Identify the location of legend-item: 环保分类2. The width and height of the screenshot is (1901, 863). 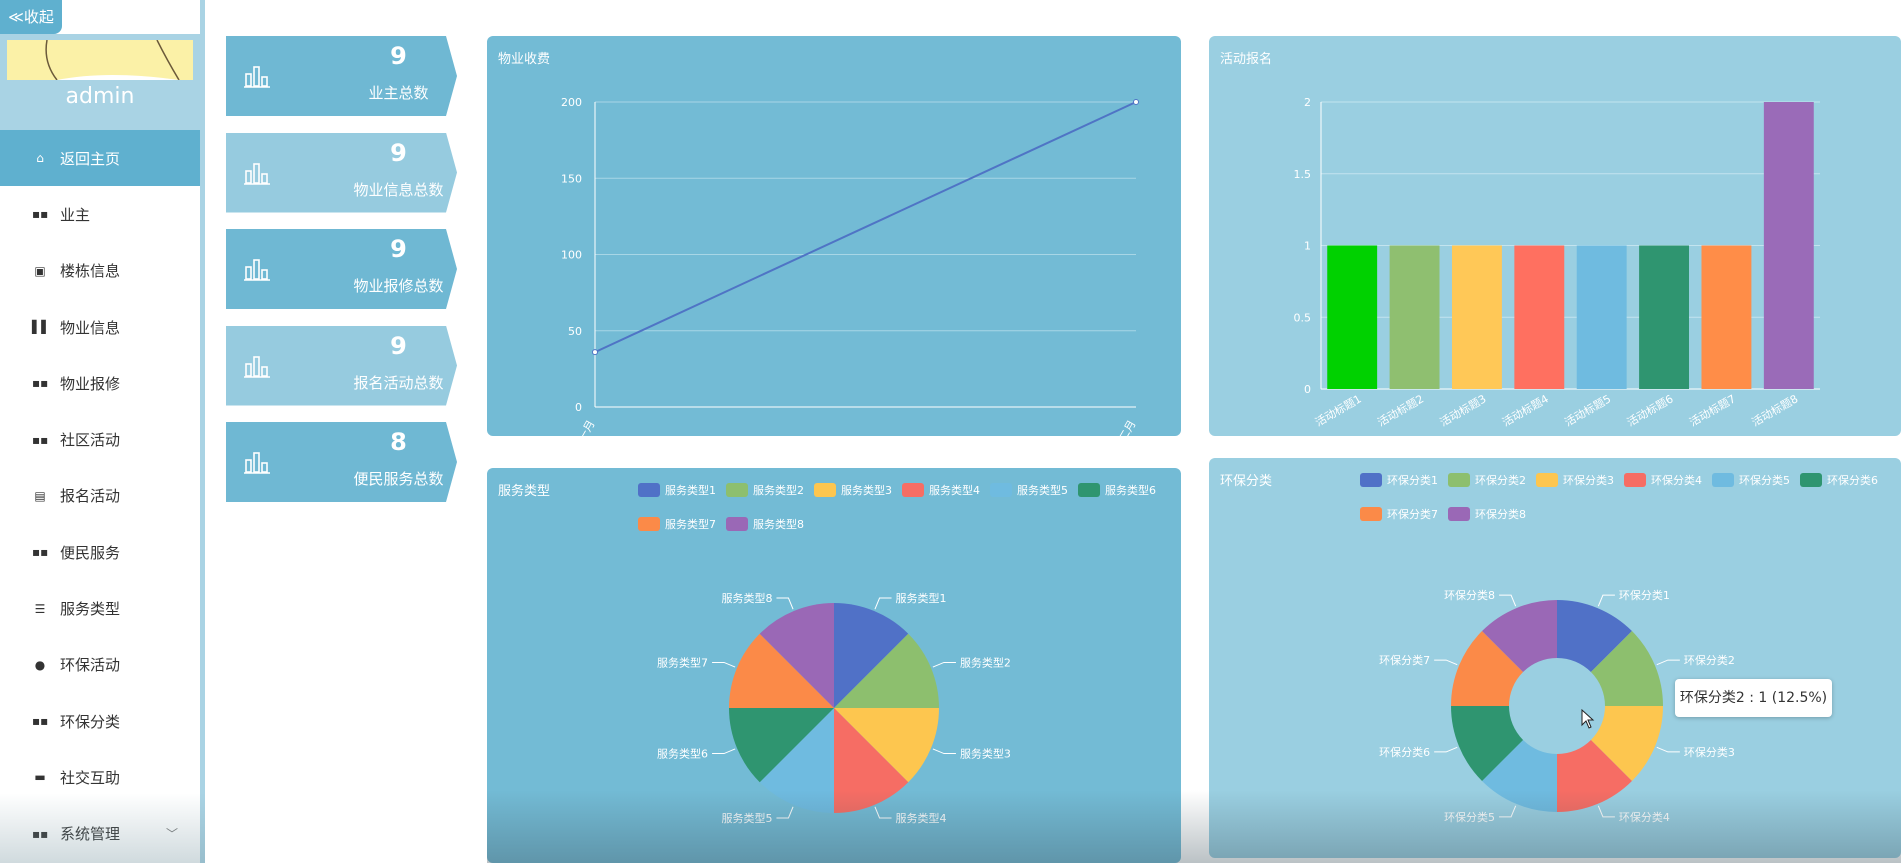
(1487, 480).